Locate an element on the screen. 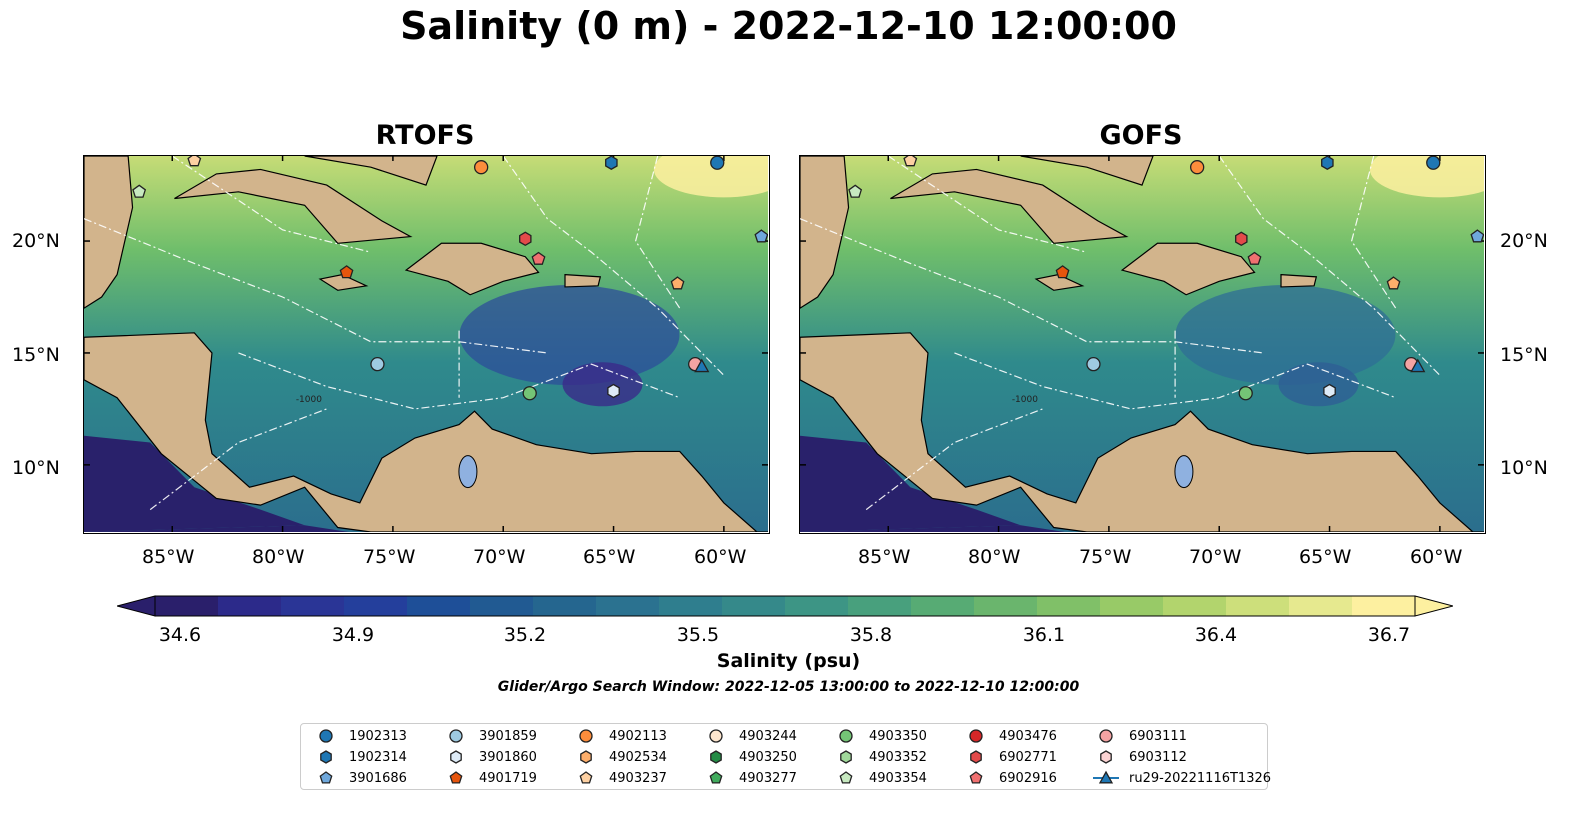 Image resolution: width=1577 pixels, height=827 pixels. legend-item: 4903250 is located at coordinates (750, 757).